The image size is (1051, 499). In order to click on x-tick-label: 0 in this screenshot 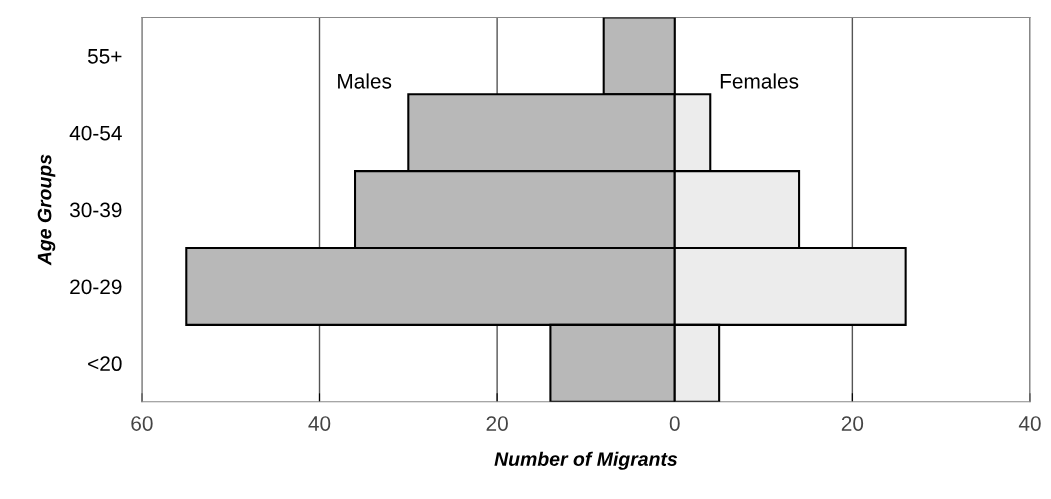, I will do `click(674, 423)`.